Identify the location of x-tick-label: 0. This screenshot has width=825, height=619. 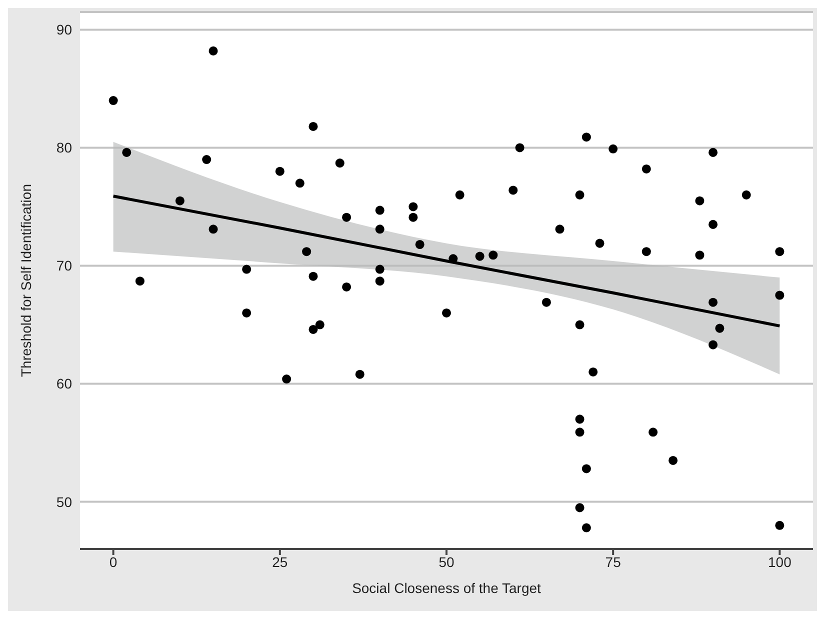
(113, 562).